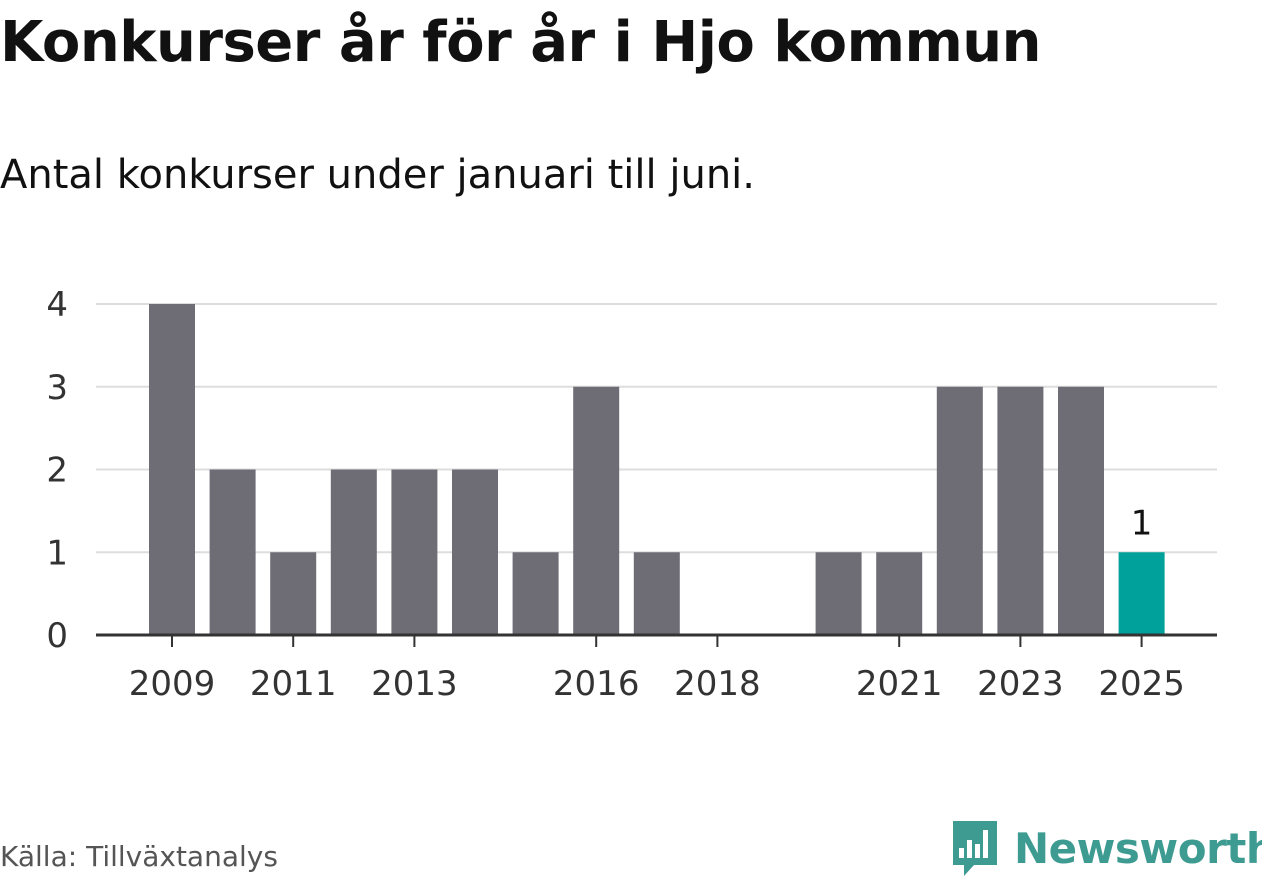  Describe the element at coordinates (1142, 523) in the screenshot. I see `data-label: 1` at that location.